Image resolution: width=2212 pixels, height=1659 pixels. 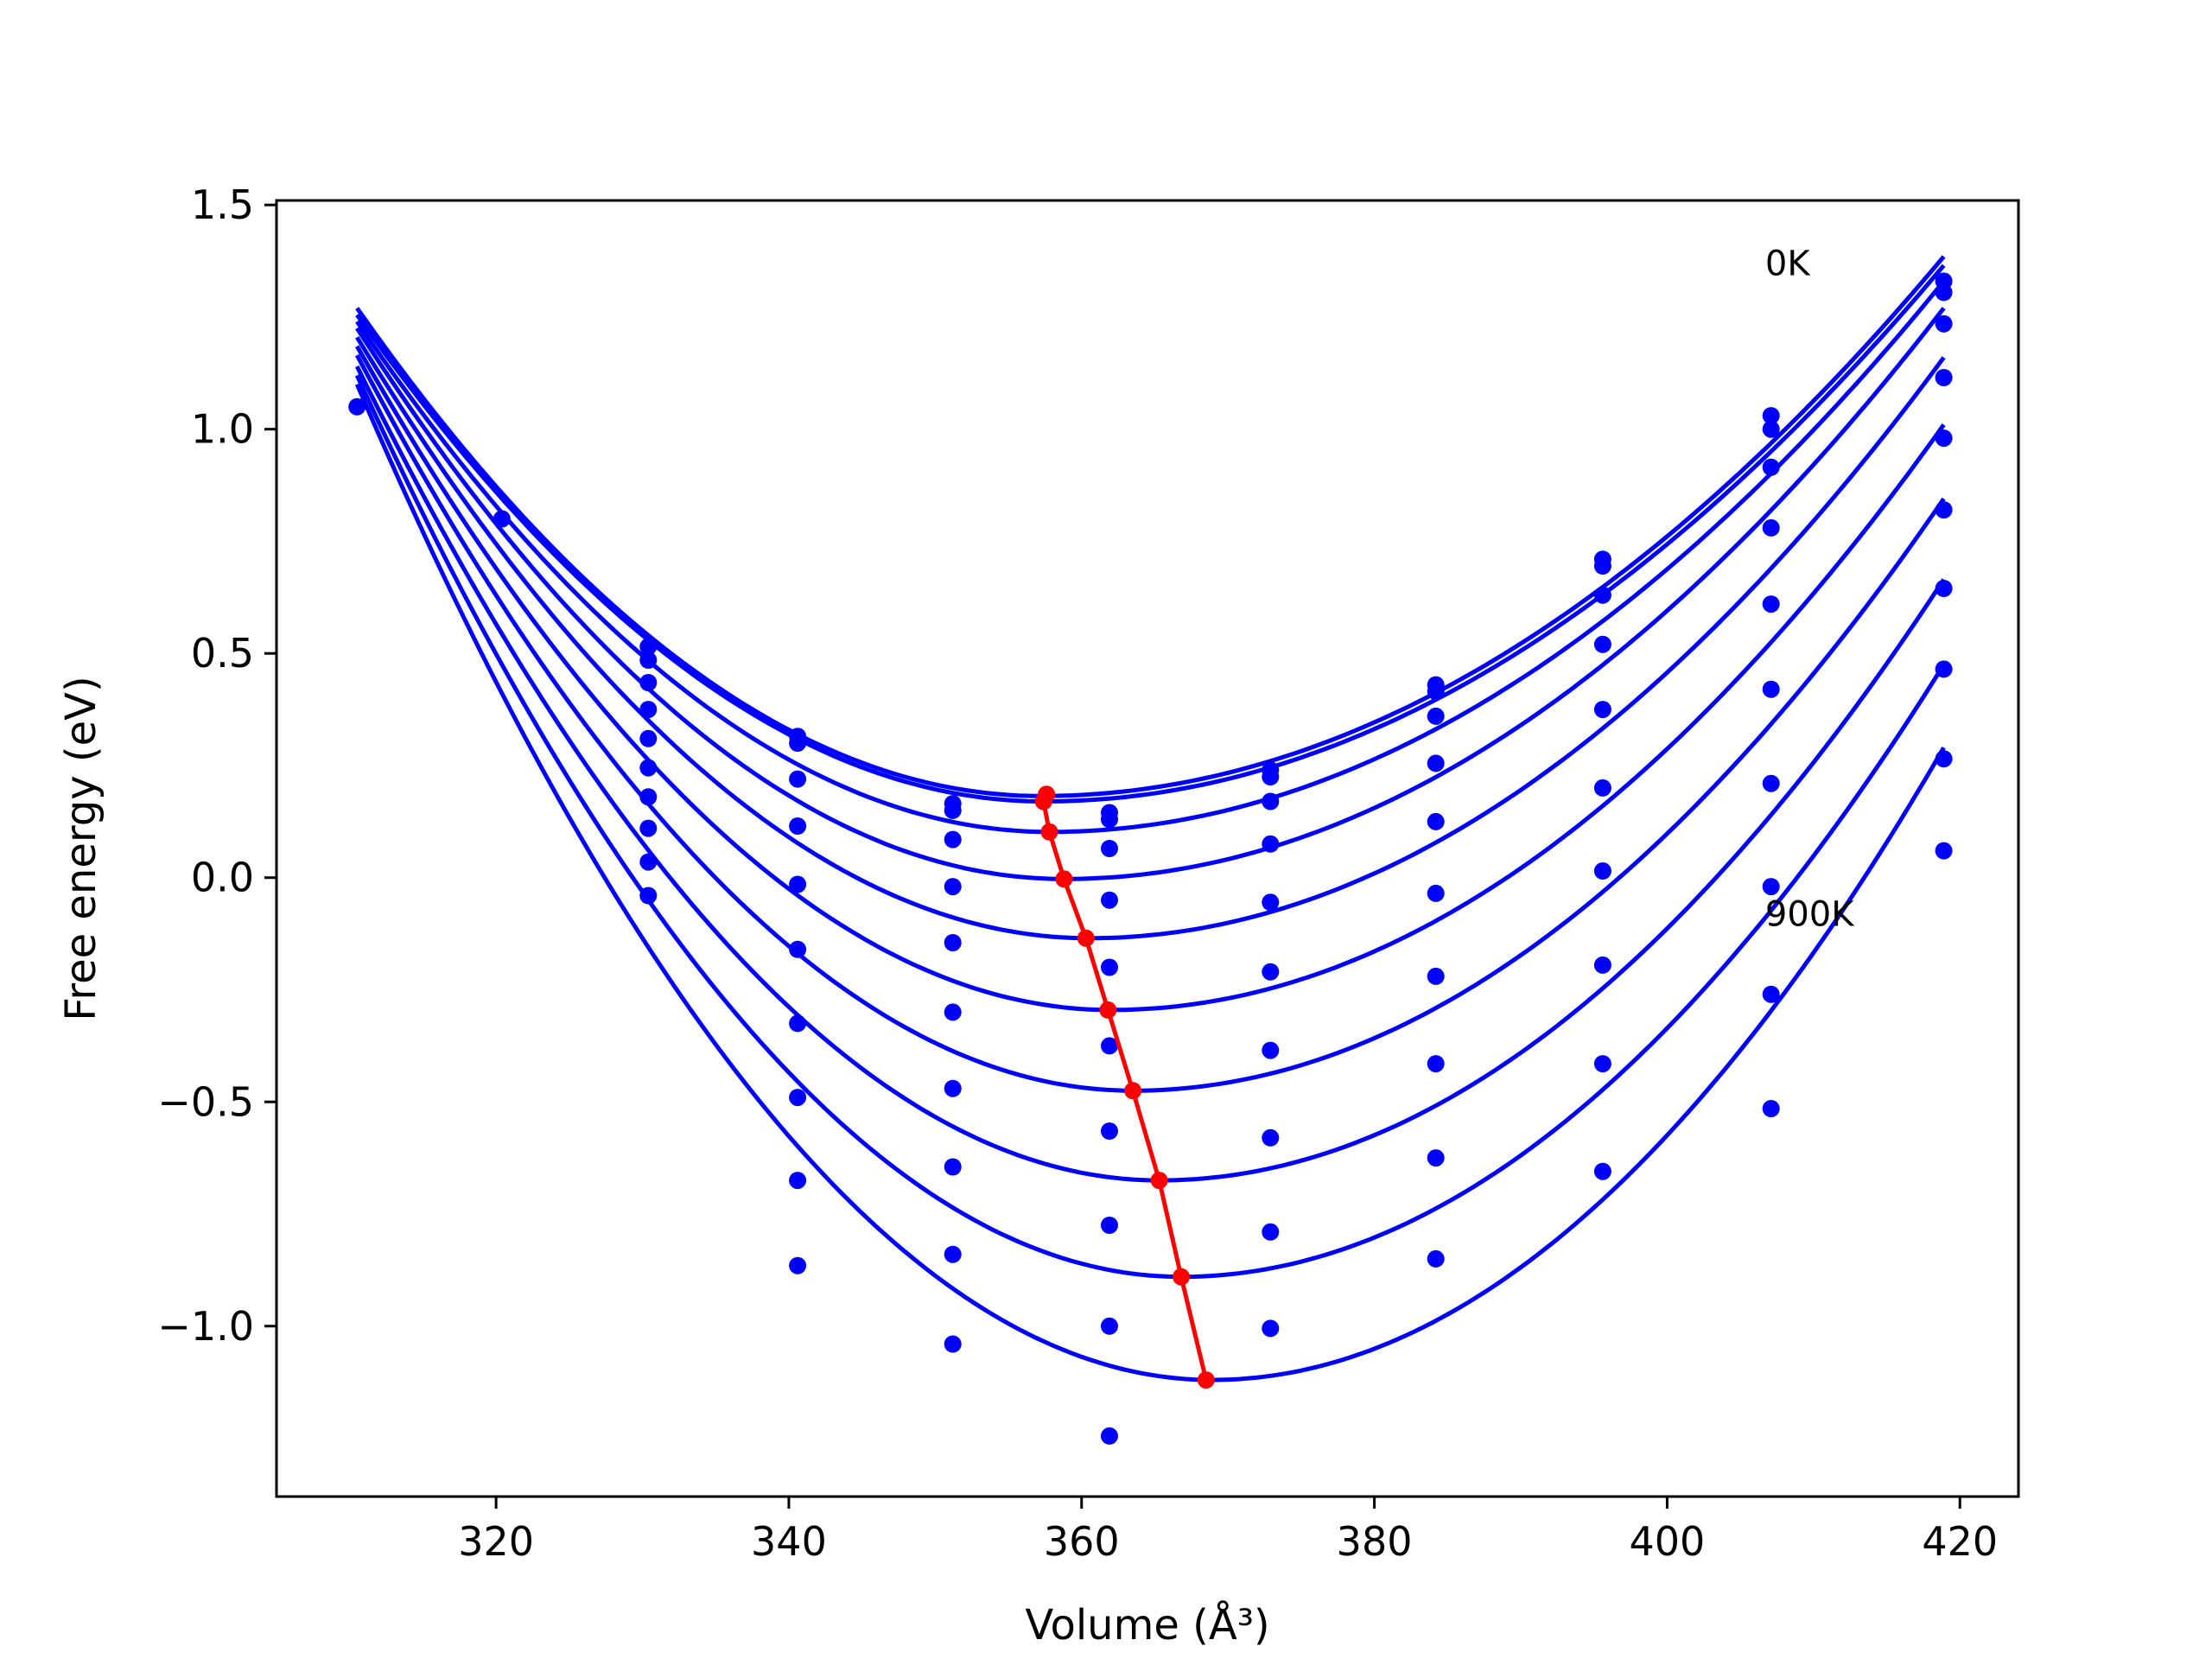 What do you see at coordinates (222, 429) in the screenshot?
I see `y-tick-label: 1.0` at bounding box center [222, 429].